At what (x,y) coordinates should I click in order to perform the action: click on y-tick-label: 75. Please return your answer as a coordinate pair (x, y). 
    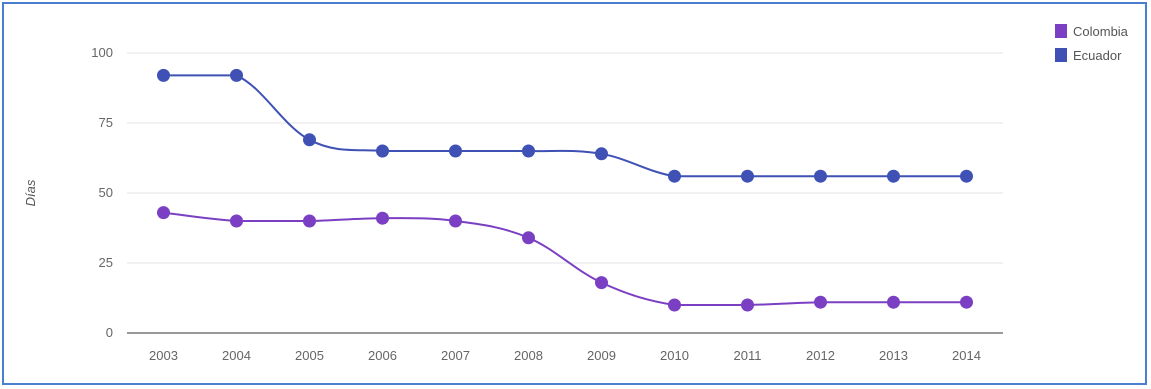
    Looking at the image, I should click on (106, 122).